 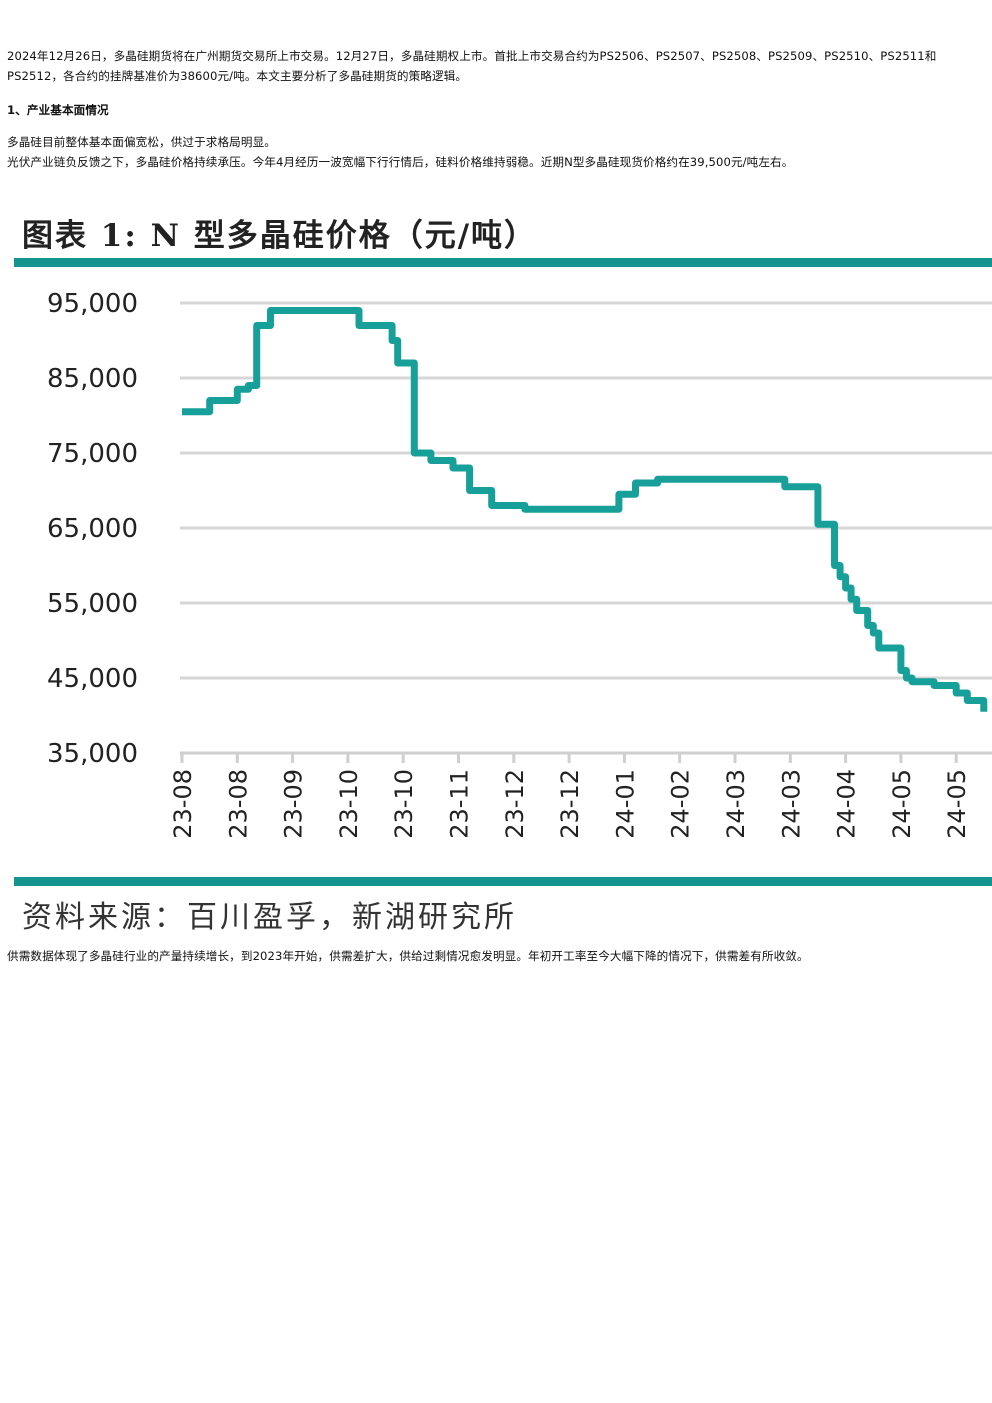 I want to click on section-heading: 1、产业基本面情况, so click(x=58, y=110).